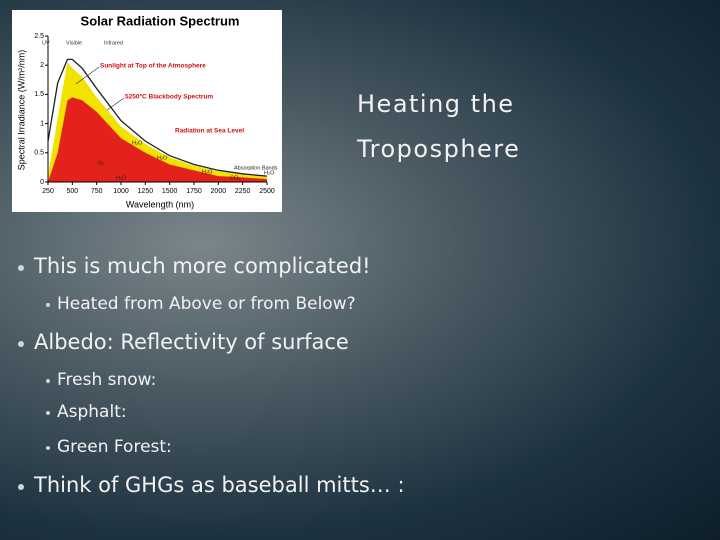  What do you see at coordinates (107, 380) in the screenshot?
I see `bullet-text: Fresh snow:` at bounding box center [107, 380].